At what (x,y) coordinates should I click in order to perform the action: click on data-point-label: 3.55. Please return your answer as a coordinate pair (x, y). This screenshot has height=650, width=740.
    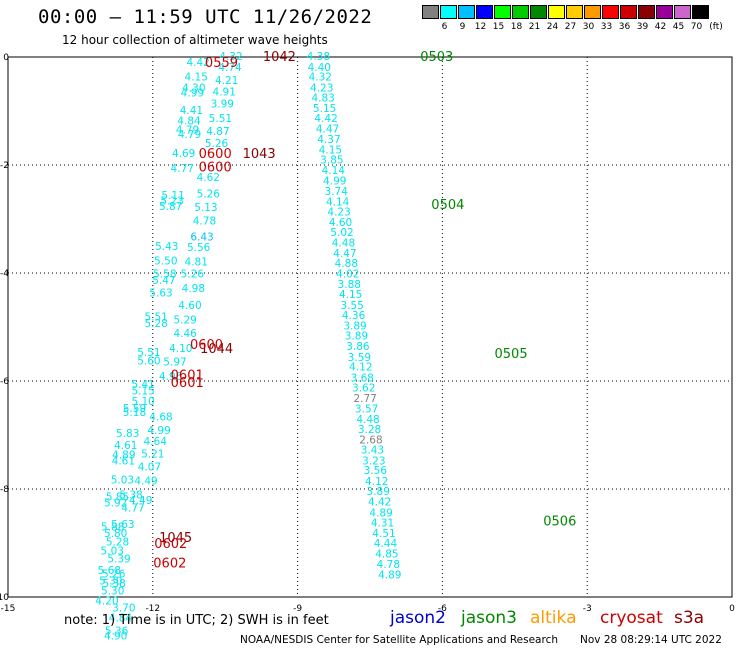
    Looking at the image, I should click on (351, 306).